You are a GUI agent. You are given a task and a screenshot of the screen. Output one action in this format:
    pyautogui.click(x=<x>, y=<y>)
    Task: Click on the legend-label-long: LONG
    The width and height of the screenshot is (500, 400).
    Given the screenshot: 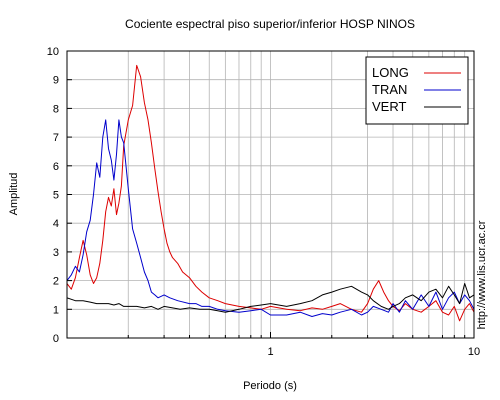 What is the action you would take?
    pyautogui.click(x=390, y=72)
    